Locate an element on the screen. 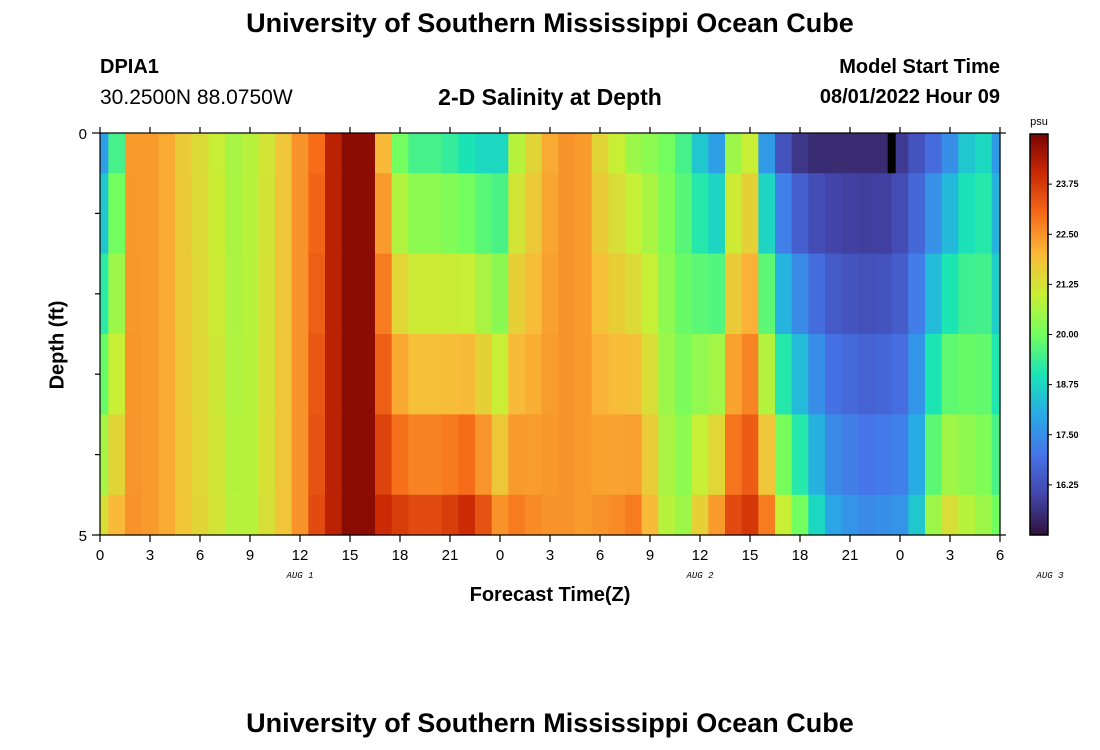 Image resolution: width=1100 pixels, height=750 pixels. date-label: AUG 2 is located at coordinates (699, 576).